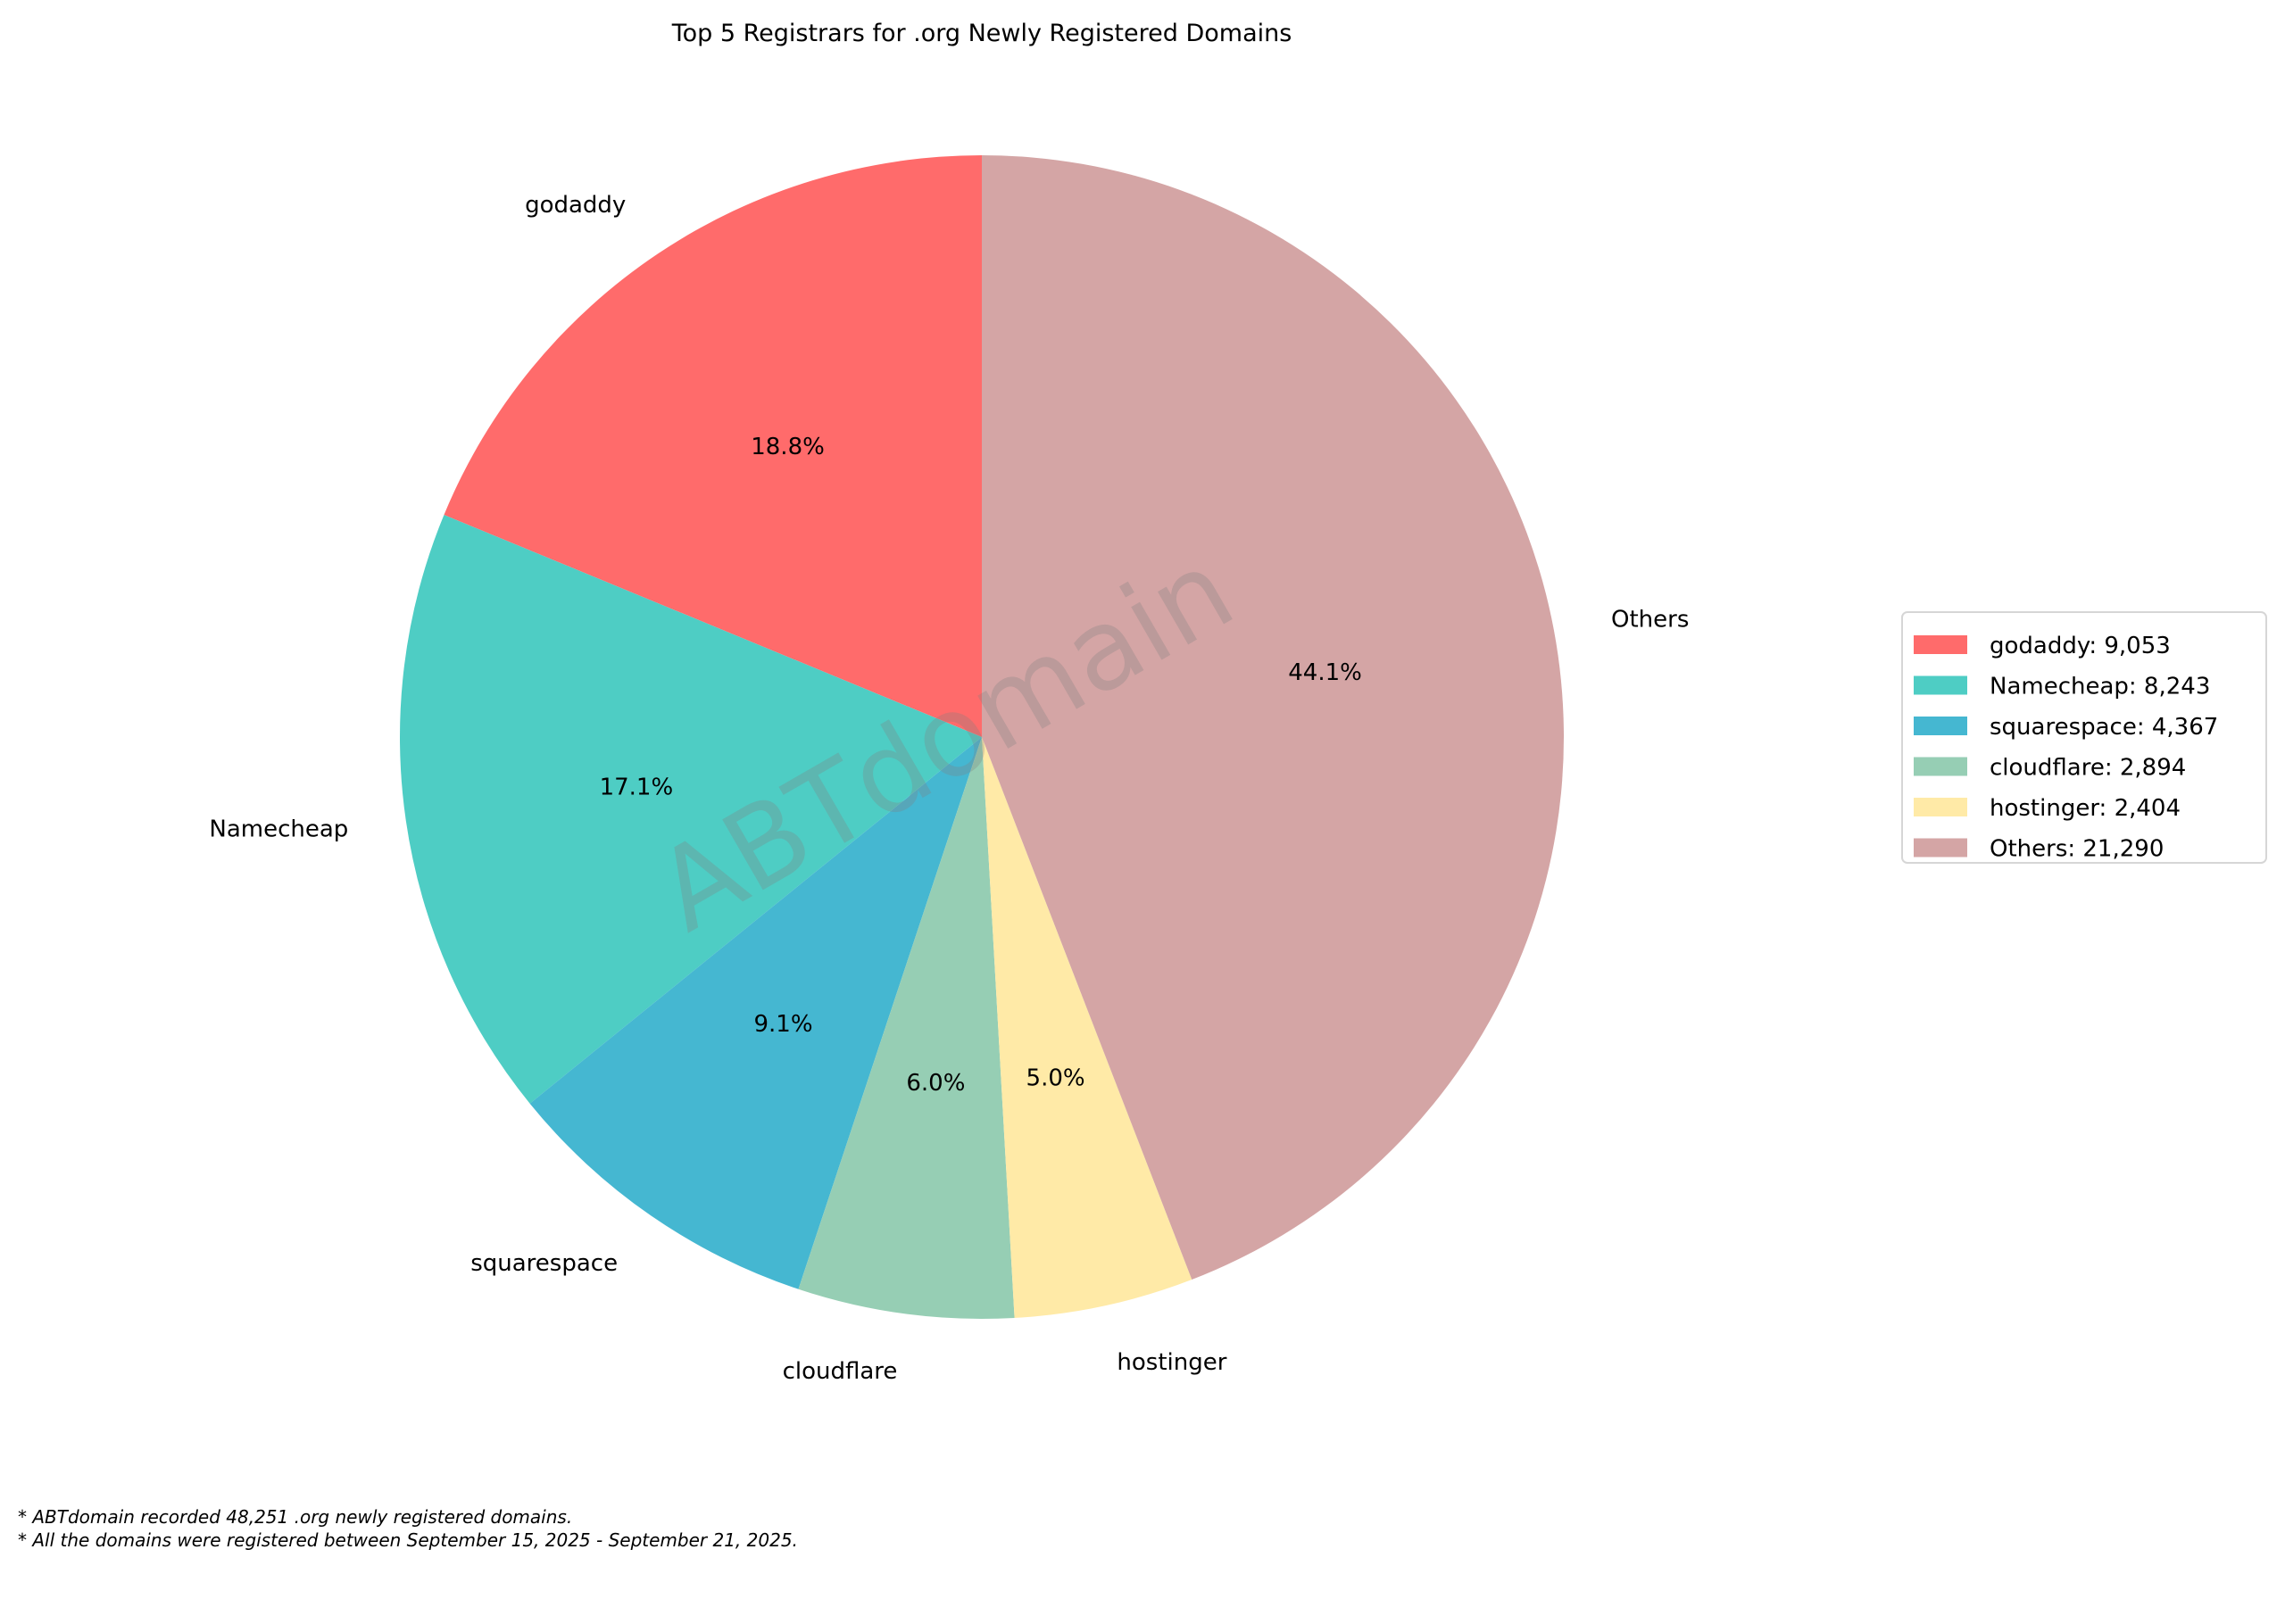  What do you see at coordinates (1171, 1362) in the screenshot?
I see `slice-label-hostinger: hostinger` at bounding box center [1171, 1362].